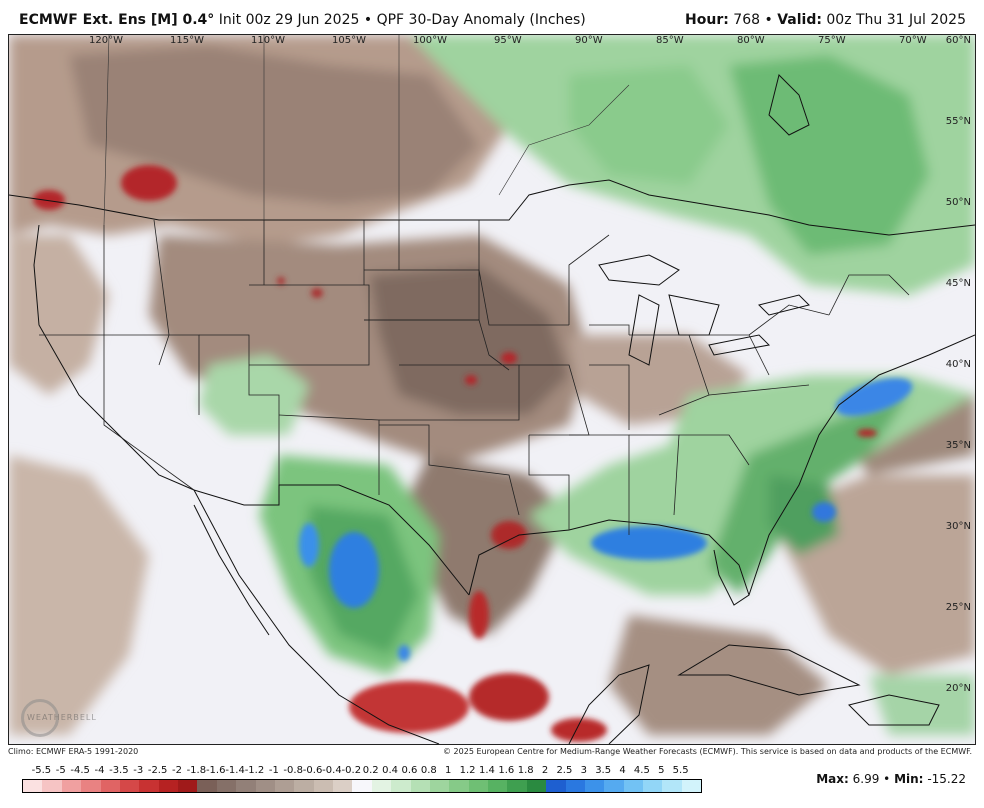  What do you see at coordinates (268, 40) in the screenshot?
I see `longitude-label: 110°W` at bounding box center [268, 40].